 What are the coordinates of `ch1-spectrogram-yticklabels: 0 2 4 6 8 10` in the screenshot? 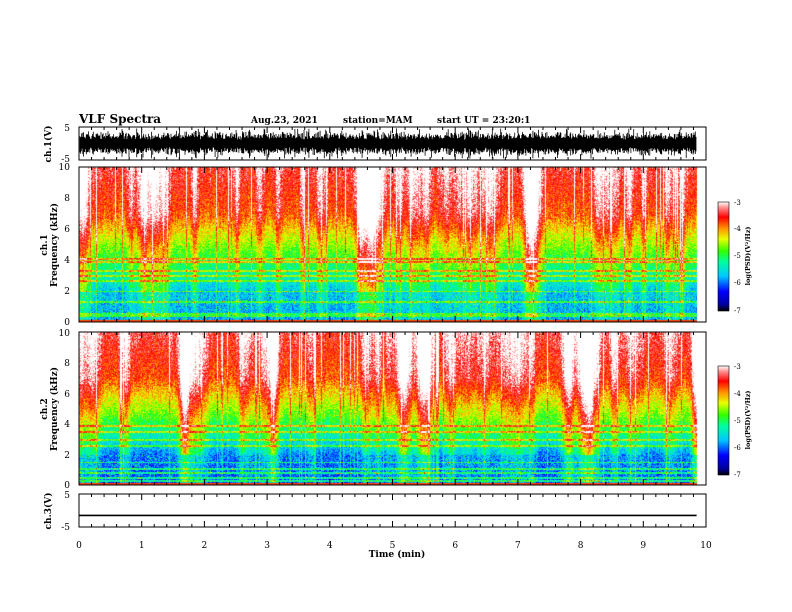 It's located at (65, 245).